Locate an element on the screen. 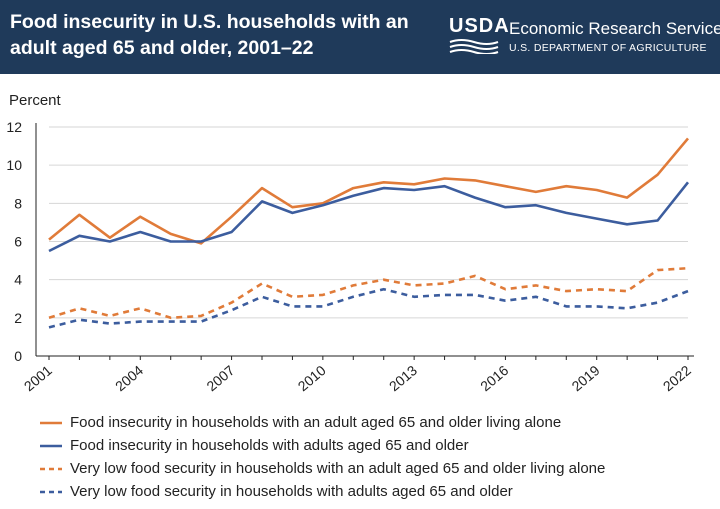 This screenshot has width=720, height=509. y-tick-label: 10 is located at coordinates (14, 165).